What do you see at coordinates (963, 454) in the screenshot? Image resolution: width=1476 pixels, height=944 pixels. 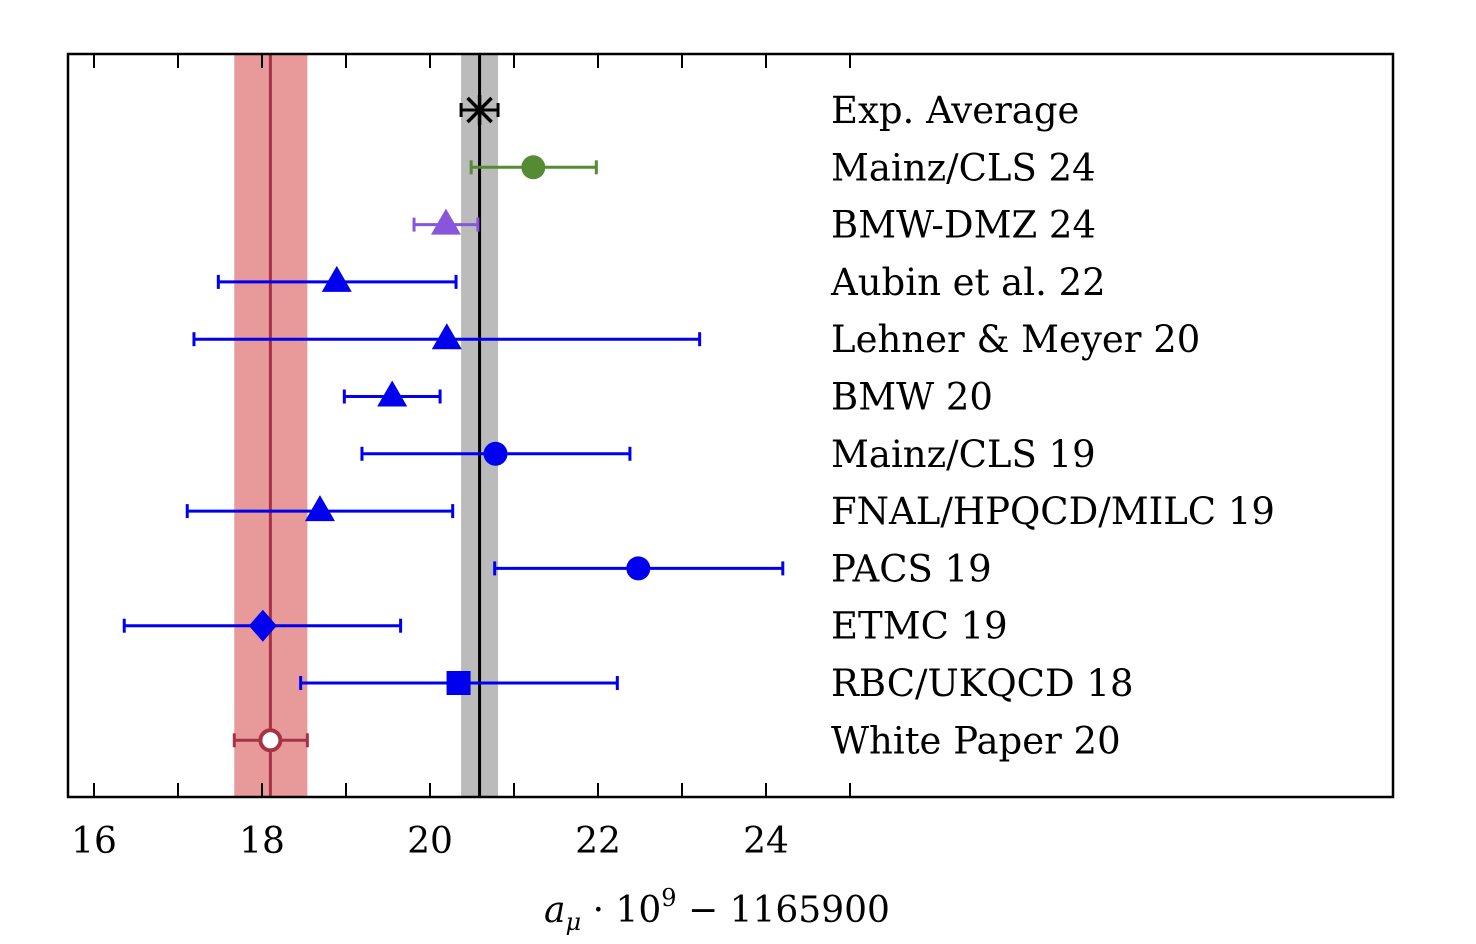 I see `row-label: Mainz/CLS 19` at bounding box center [963, 454].